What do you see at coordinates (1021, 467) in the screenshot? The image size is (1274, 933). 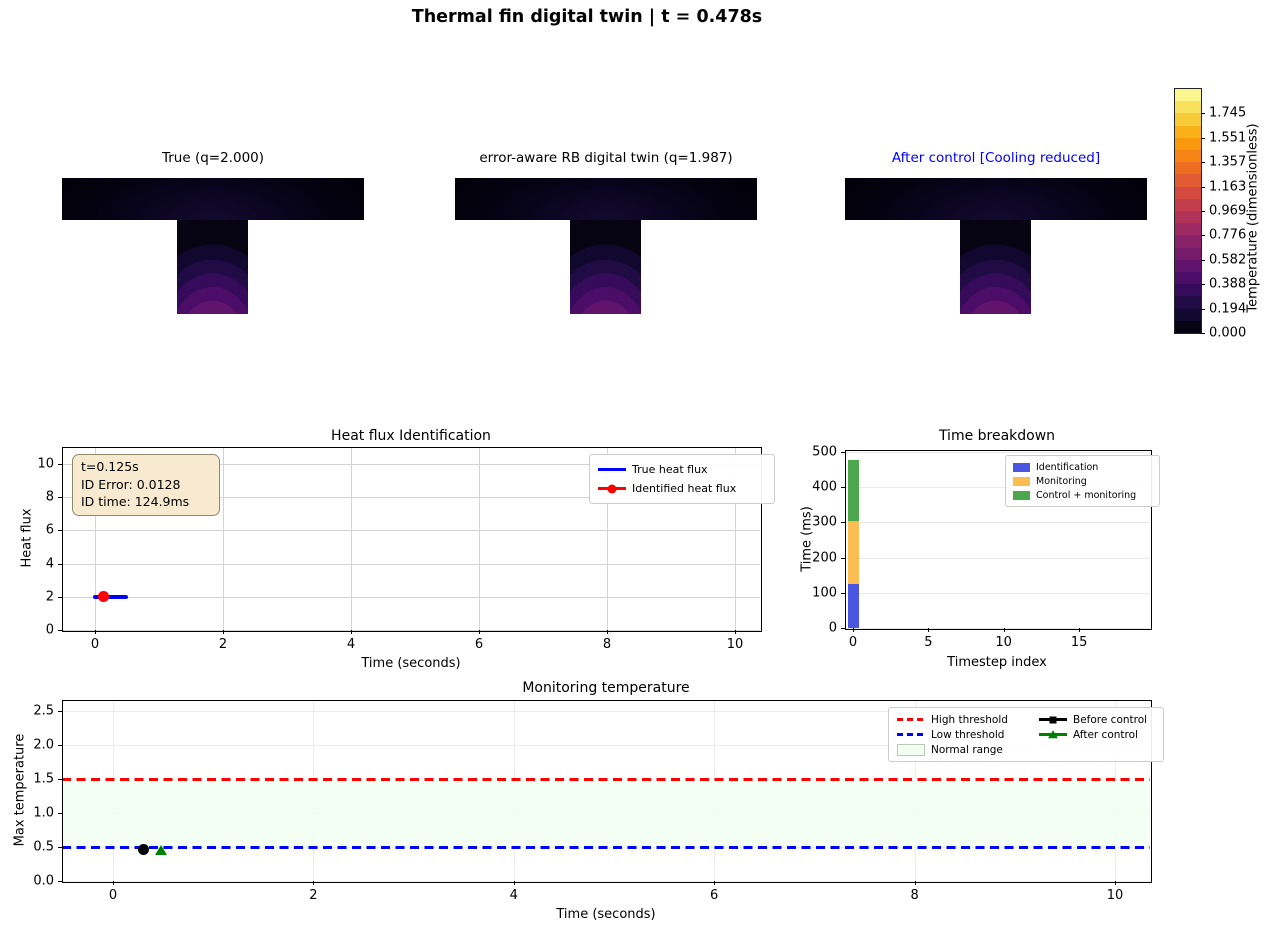 I see `blue-swatch-icon` at bounding box center [1021, 467].